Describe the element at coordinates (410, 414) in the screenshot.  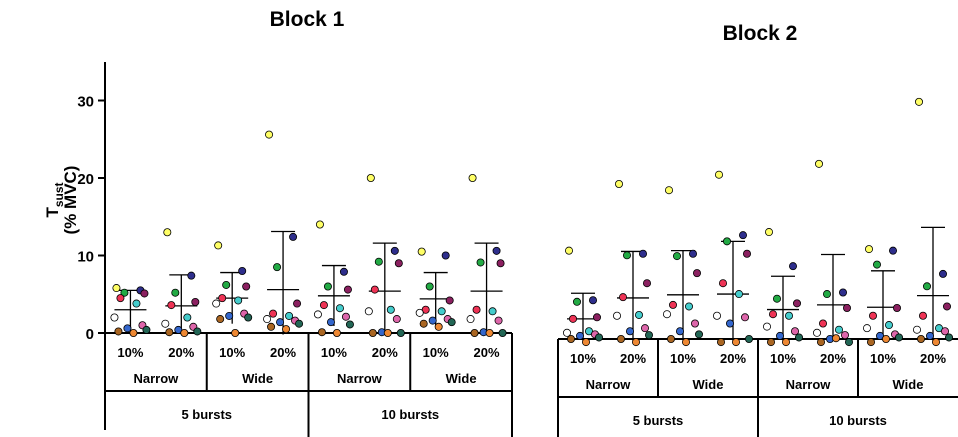
I see `x-supergroup-label: 10 bursts` at that location.